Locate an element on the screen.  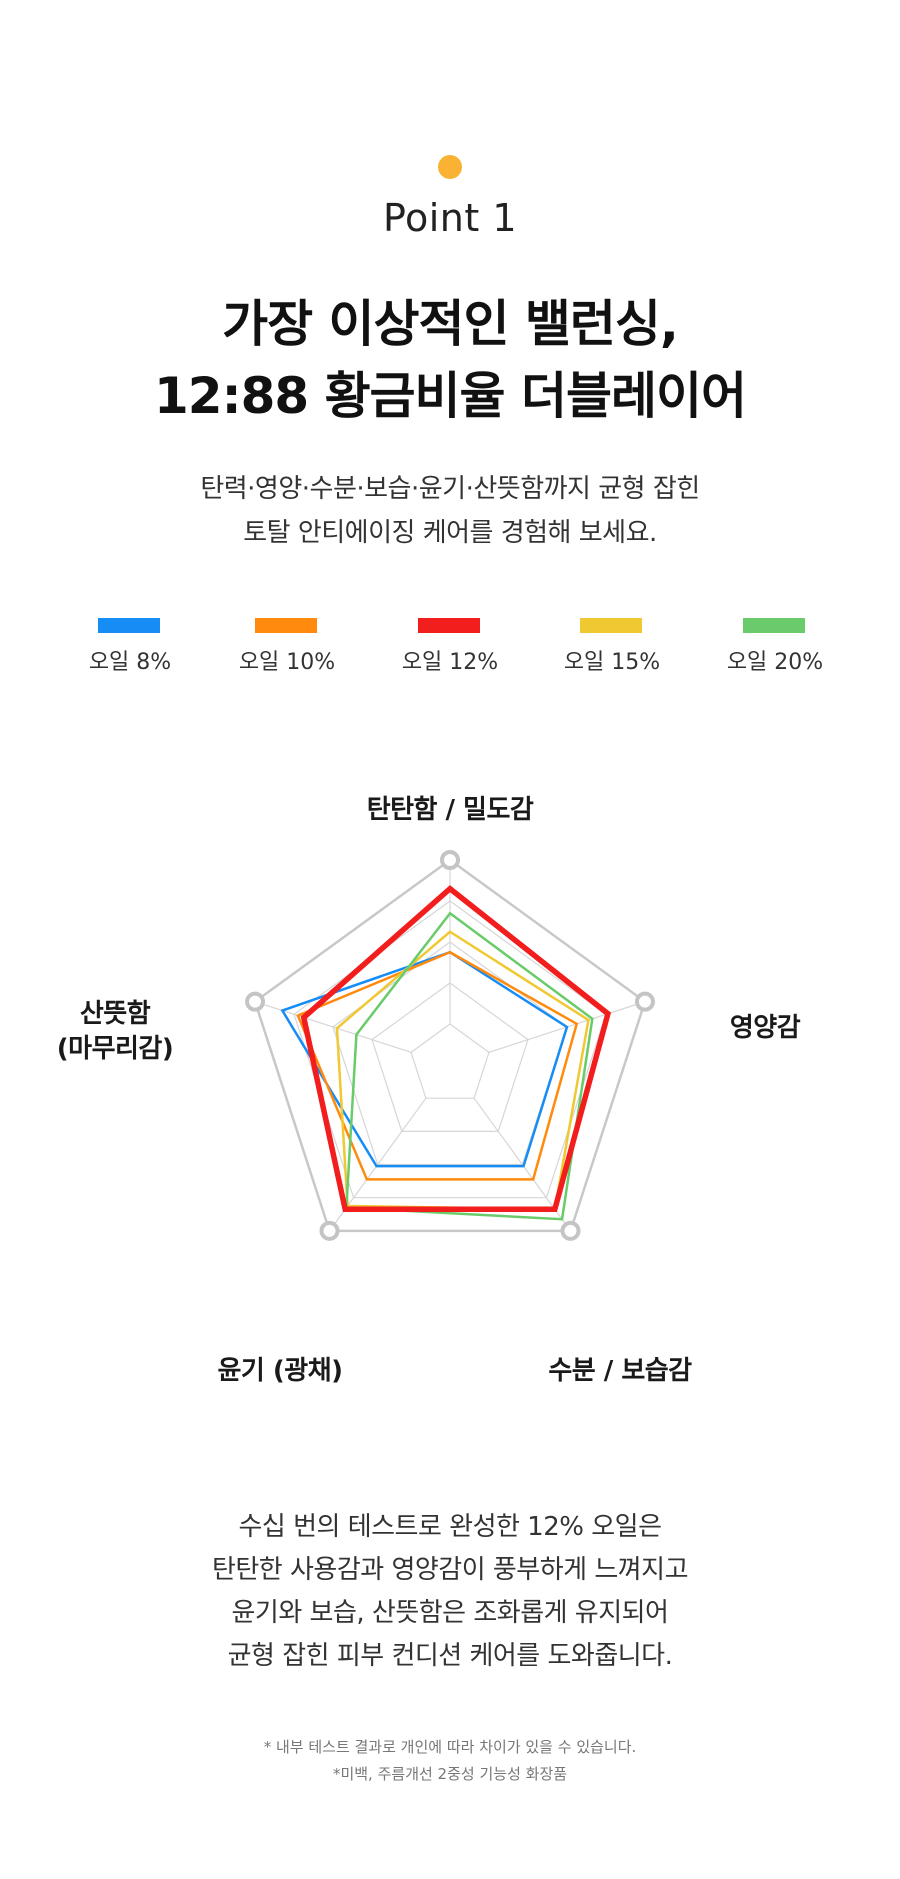
legend-label: 오일 10% is located at coordinates (287, 662).